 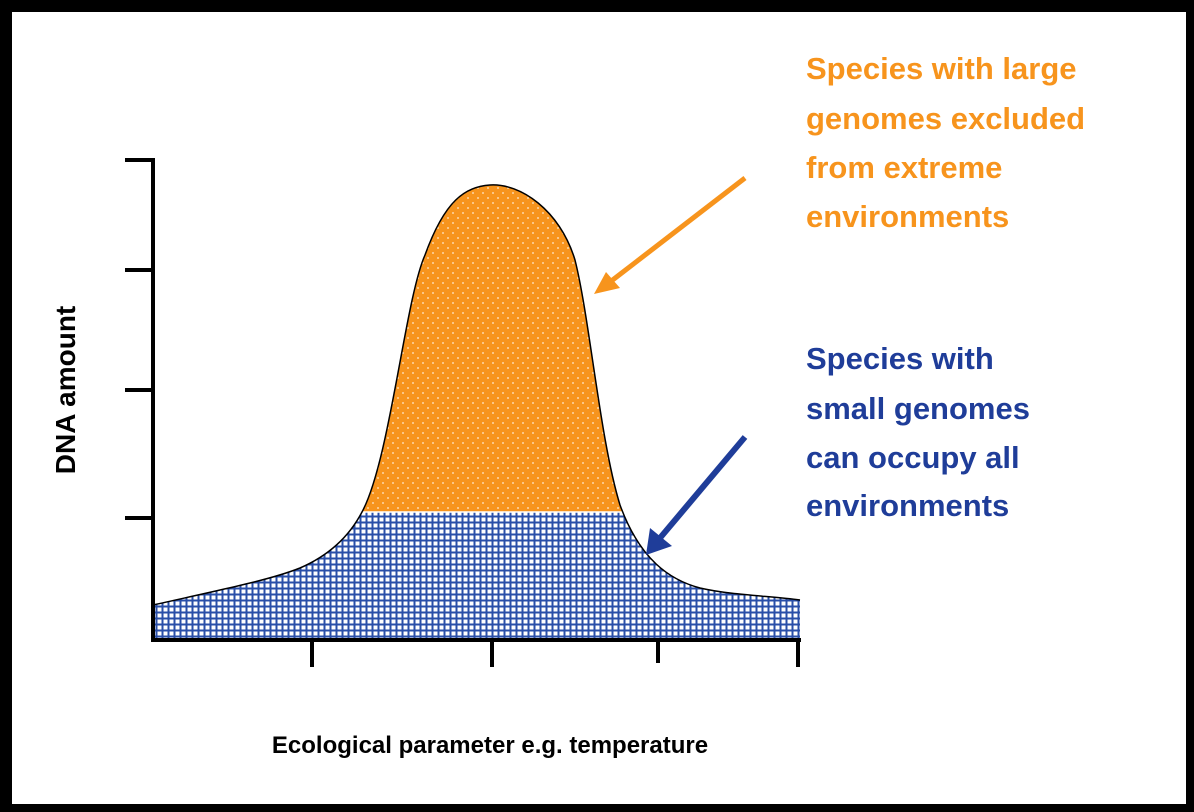 I want to click on blue-arrow-head, so click(x=659, y=541).